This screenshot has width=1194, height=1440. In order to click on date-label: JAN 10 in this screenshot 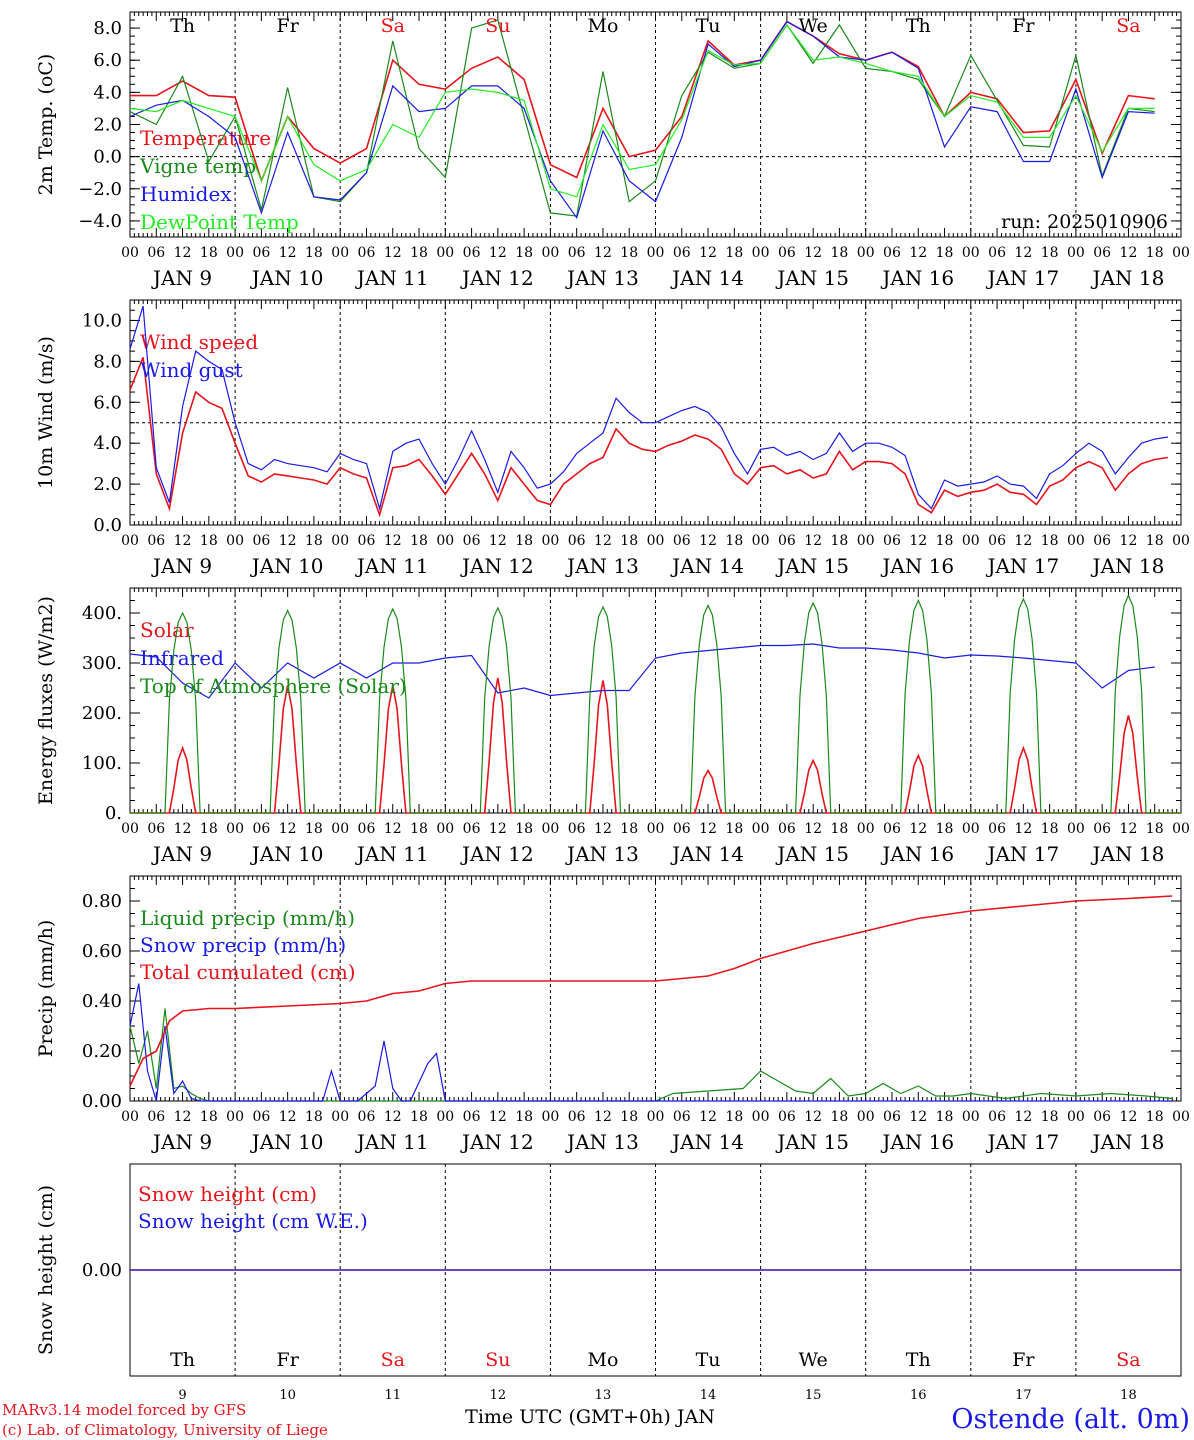, I will do `click(287, 854)`.